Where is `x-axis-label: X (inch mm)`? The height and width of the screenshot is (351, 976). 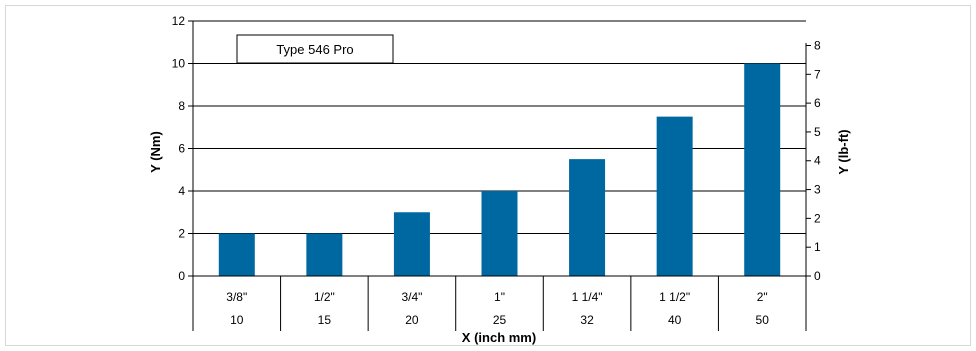
x-axis-label: X (inch mm) is located at coordinates (499, 337).